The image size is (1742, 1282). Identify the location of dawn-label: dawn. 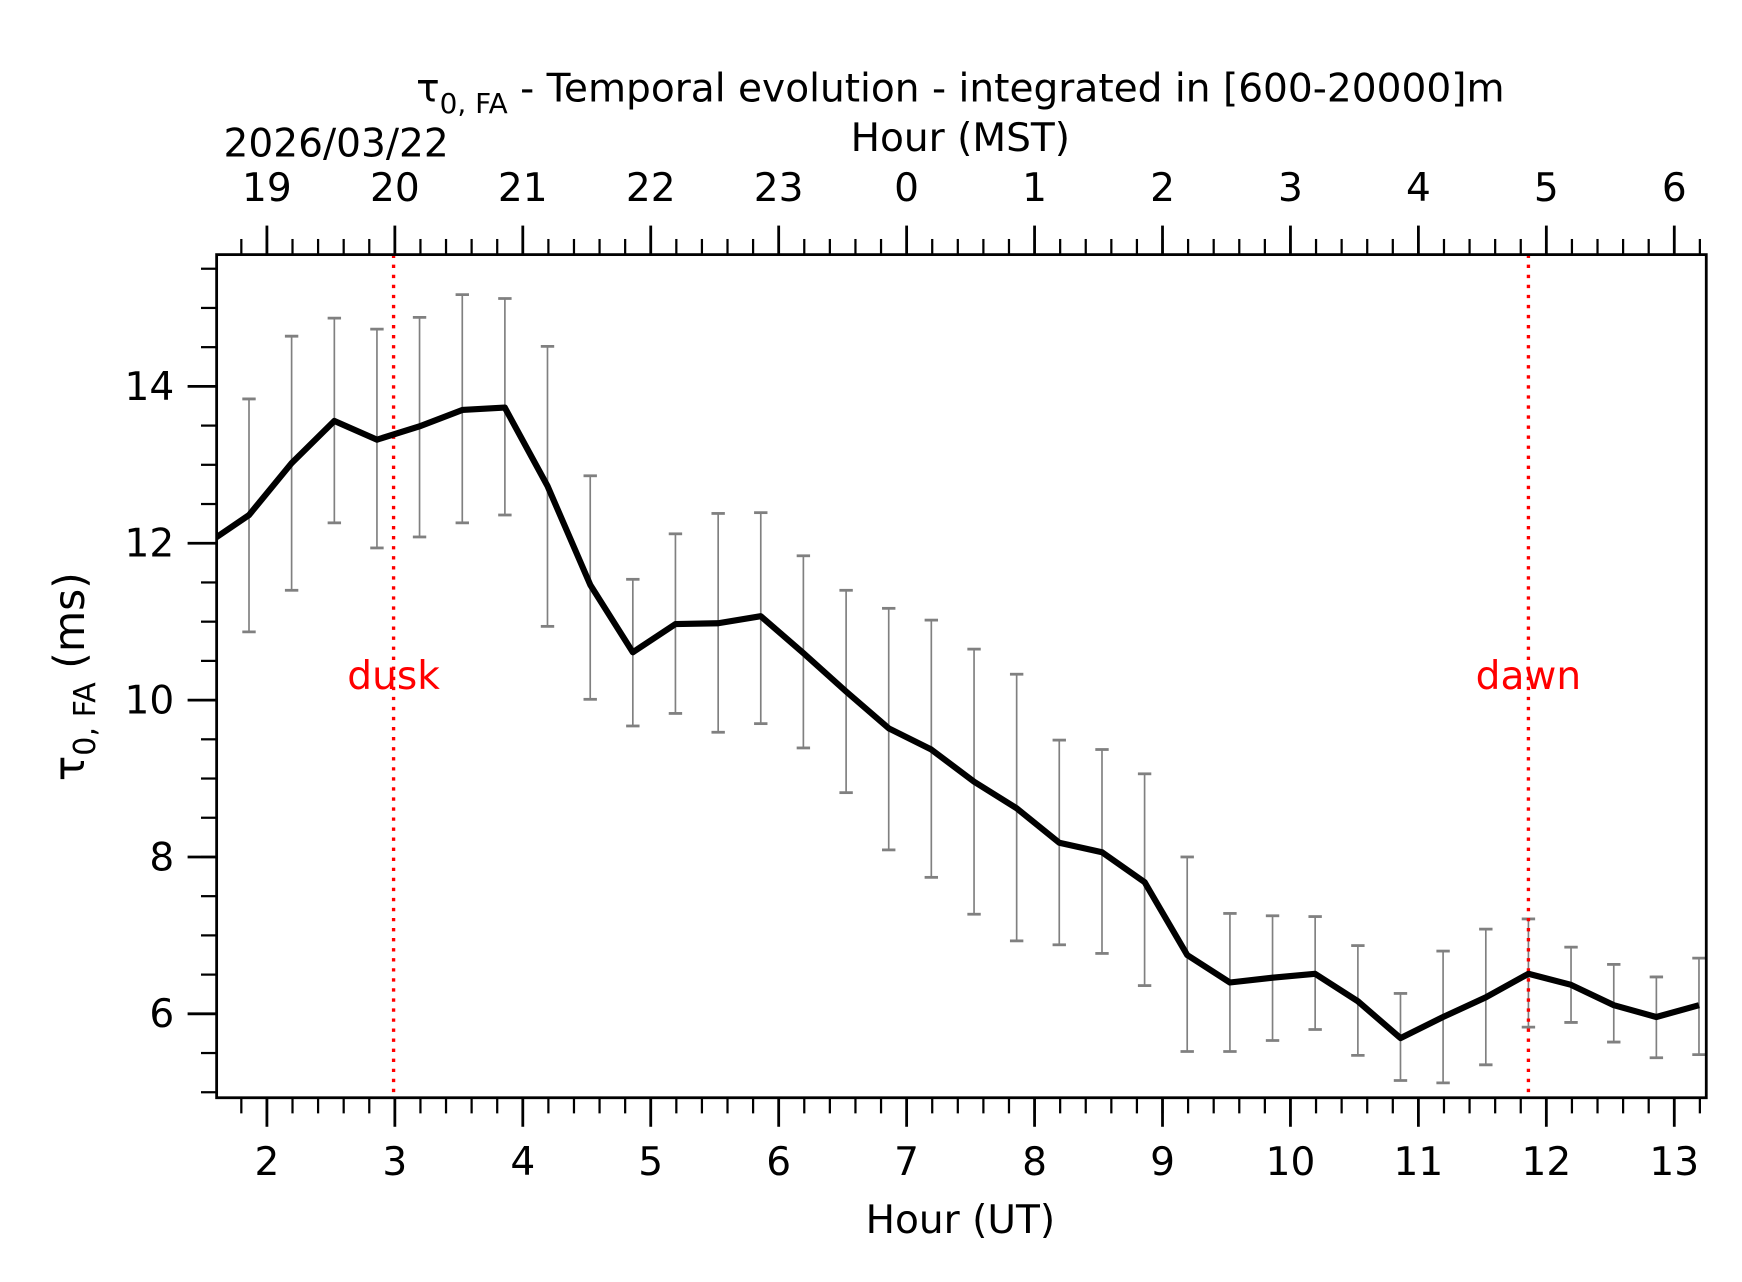
(1528, 676).